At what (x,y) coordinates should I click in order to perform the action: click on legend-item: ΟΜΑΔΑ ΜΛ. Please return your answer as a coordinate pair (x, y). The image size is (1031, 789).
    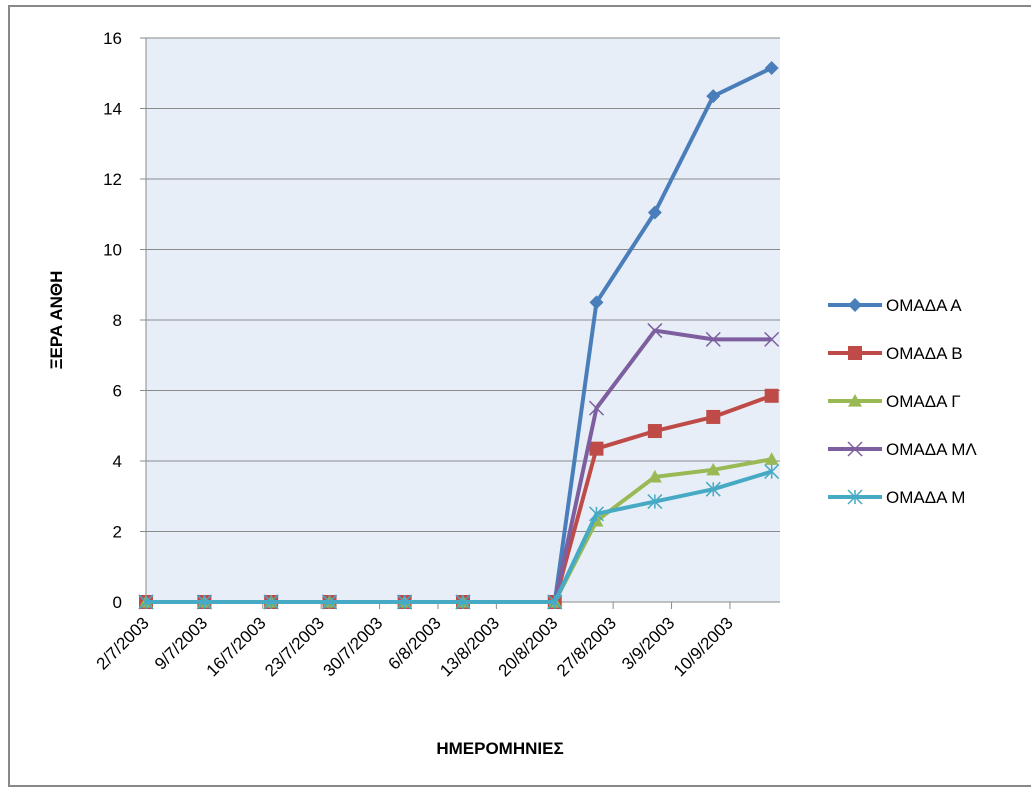
    Looking at the image, I should click on (902, 449).